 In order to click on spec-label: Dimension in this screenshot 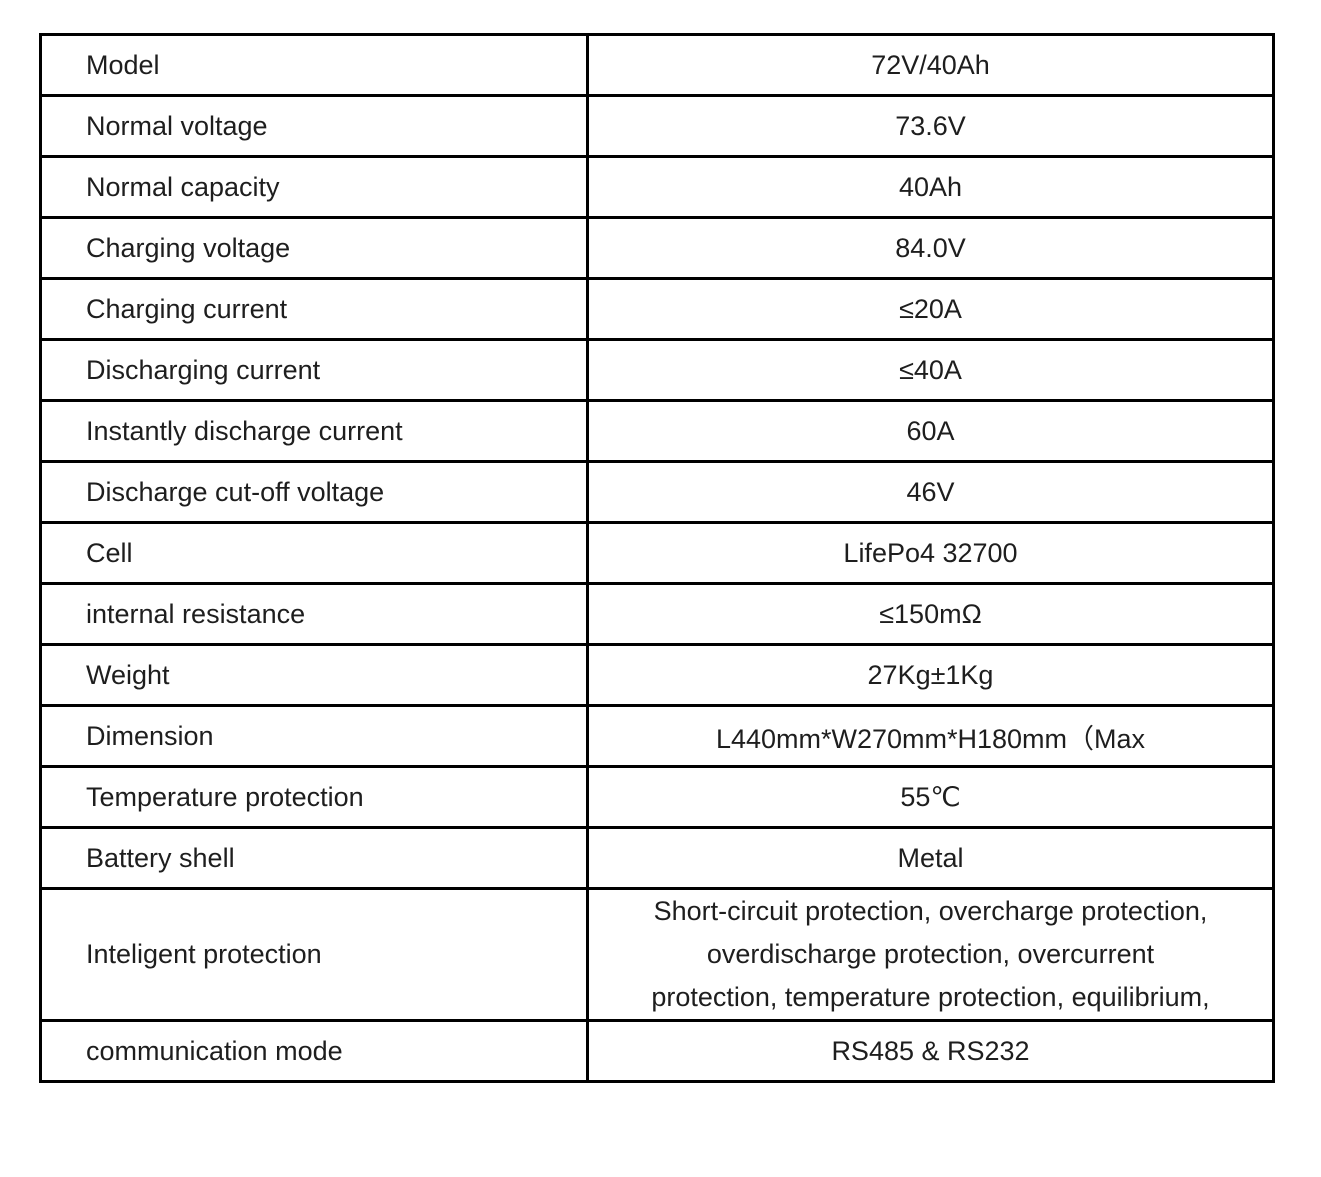, I will do `click(314, 736)`.